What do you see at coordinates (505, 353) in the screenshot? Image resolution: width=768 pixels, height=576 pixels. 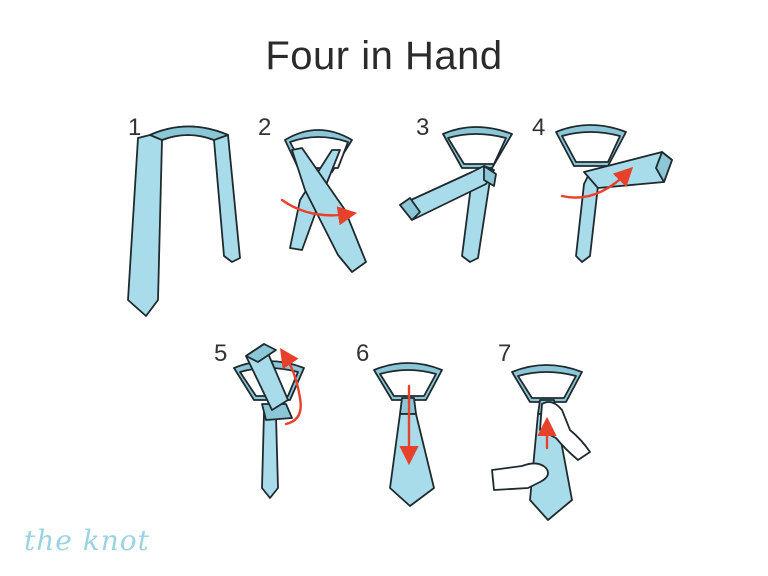 I see `step-number-7: 7` at bounding box center [505, 353].